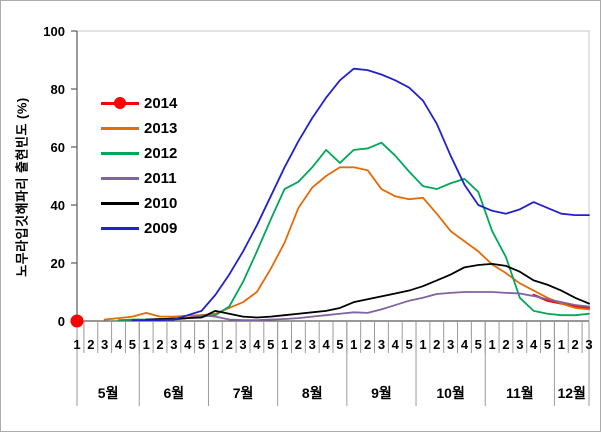 The height and width of the screenshot is (432, 601). I want to click on legend-item-2011: 2011, so click(139, 178).